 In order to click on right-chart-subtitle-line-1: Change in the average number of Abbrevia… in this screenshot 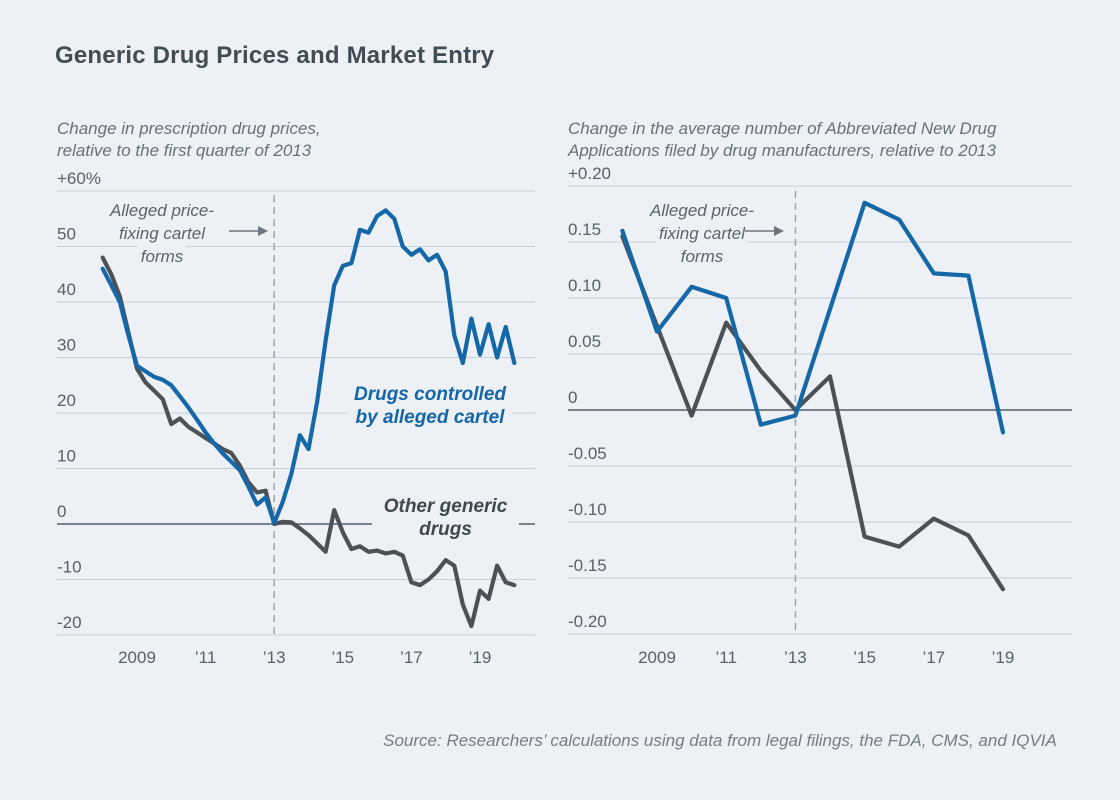, I will do `click(782, 128)`.